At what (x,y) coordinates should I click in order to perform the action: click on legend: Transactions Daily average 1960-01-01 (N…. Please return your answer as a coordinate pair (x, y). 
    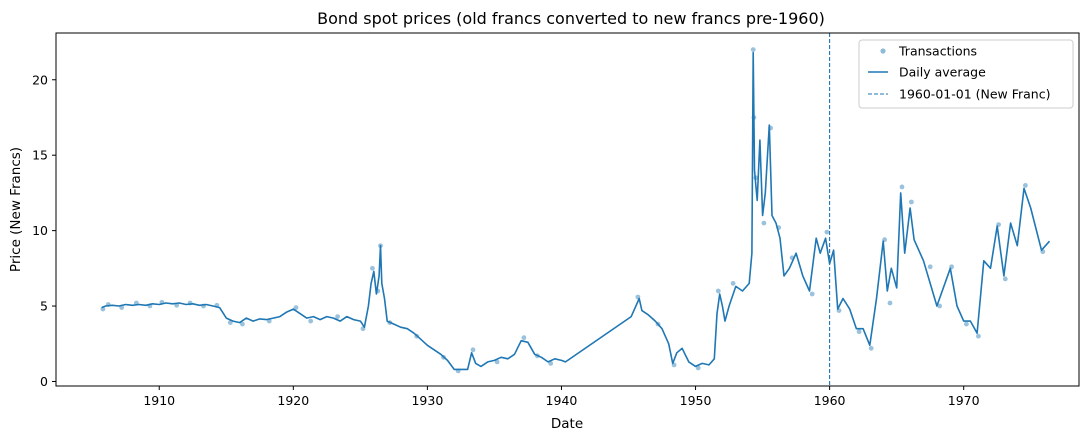
    Looking at the image, I should click on (966, 74).